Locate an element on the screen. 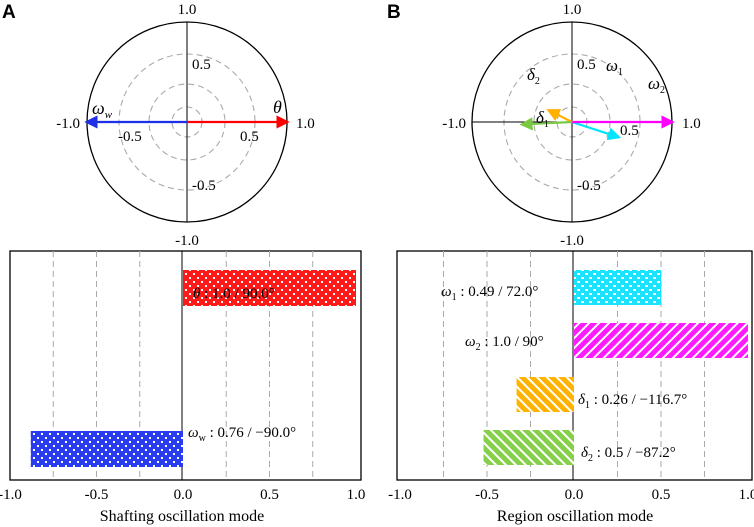 The height and width of the screenshot is (527, 754). polar-b-label-omega-1: ω1 is located at coordinates (614, 67).